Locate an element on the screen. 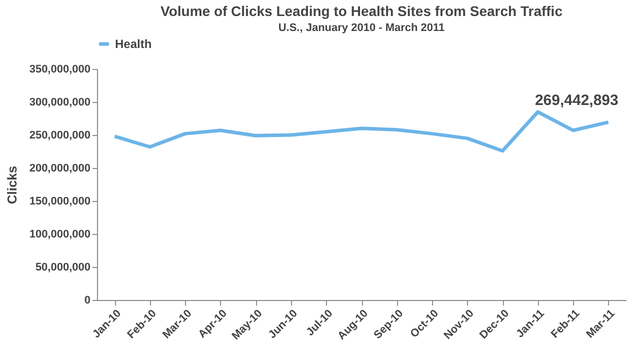  y-tick-label: 100,000,000 is located at coordinates (59, 234).